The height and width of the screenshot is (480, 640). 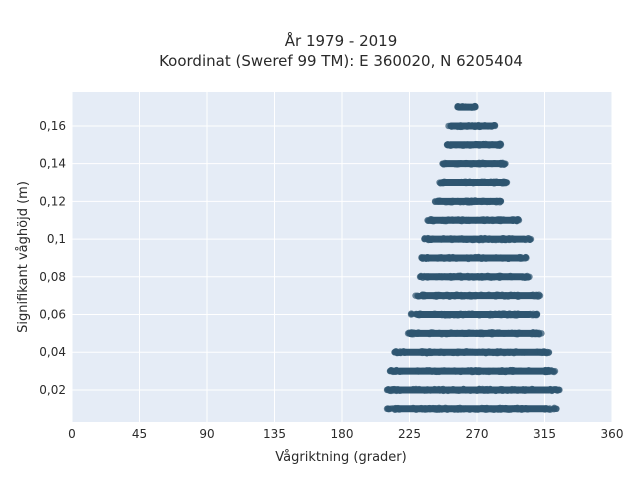 I want to click on x-tick-label: 180, so click(x=342, y=434).